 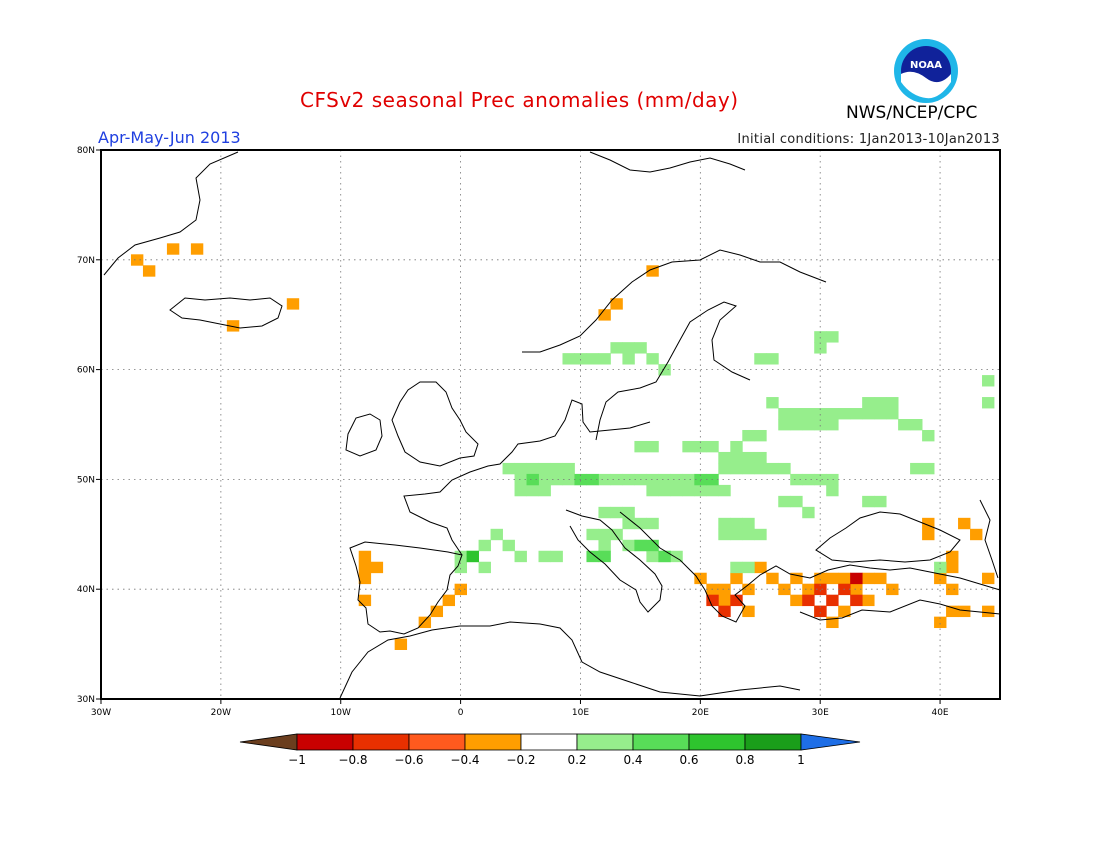 What do you see at coordinates (352, 760) in the screenshot?
I see `colorbar-label: −0.8` at bounding box center [352, 760].